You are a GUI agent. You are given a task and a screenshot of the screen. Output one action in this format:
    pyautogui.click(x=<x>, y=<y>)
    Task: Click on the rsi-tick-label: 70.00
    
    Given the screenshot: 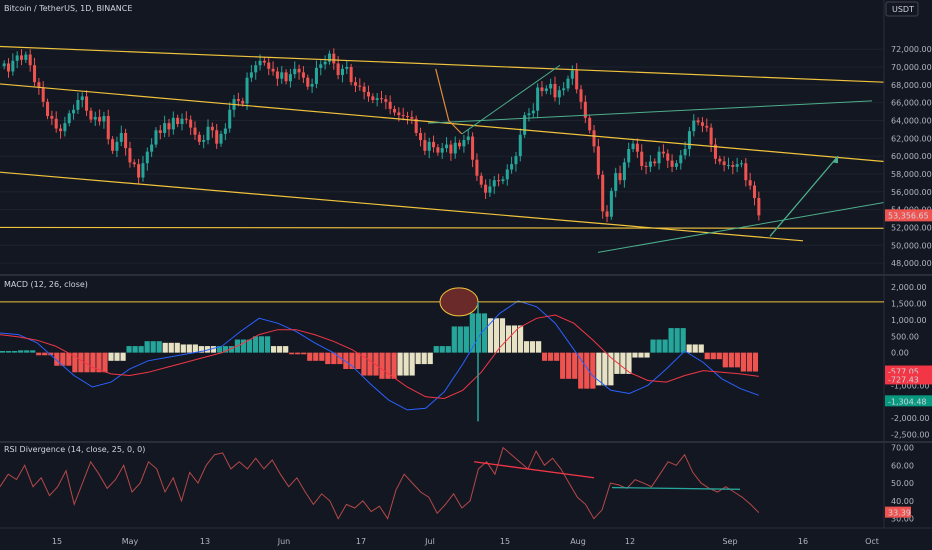 What is the action you would take?
    pyautogui.click(x=902, y=448)
    